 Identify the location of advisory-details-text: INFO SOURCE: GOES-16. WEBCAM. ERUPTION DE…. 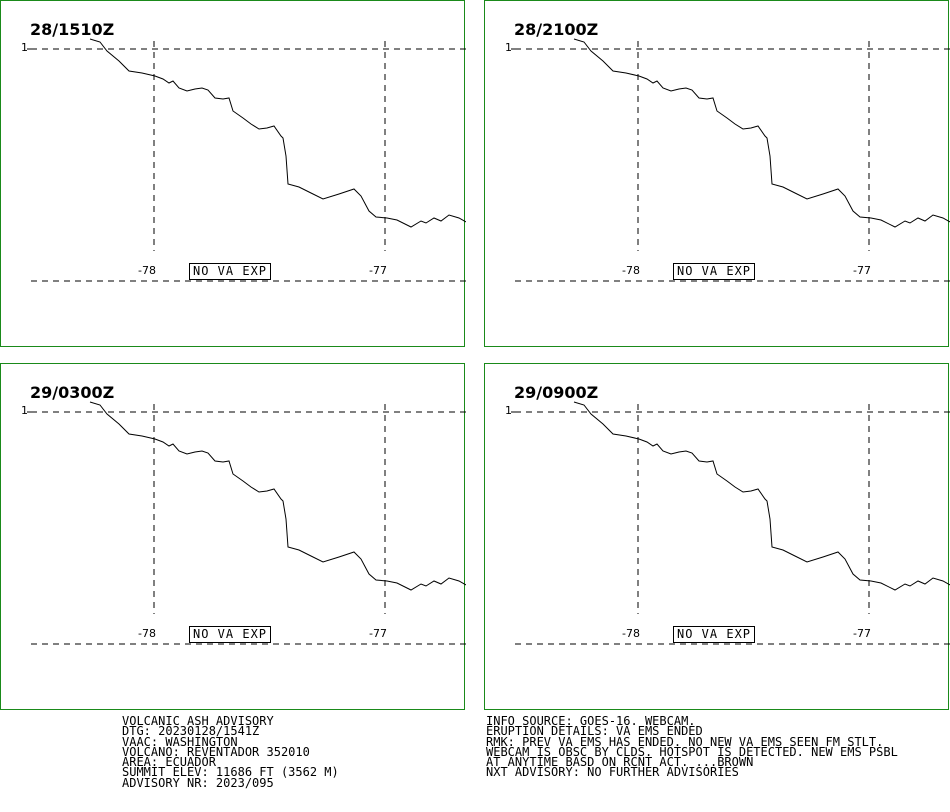
(692, 747).